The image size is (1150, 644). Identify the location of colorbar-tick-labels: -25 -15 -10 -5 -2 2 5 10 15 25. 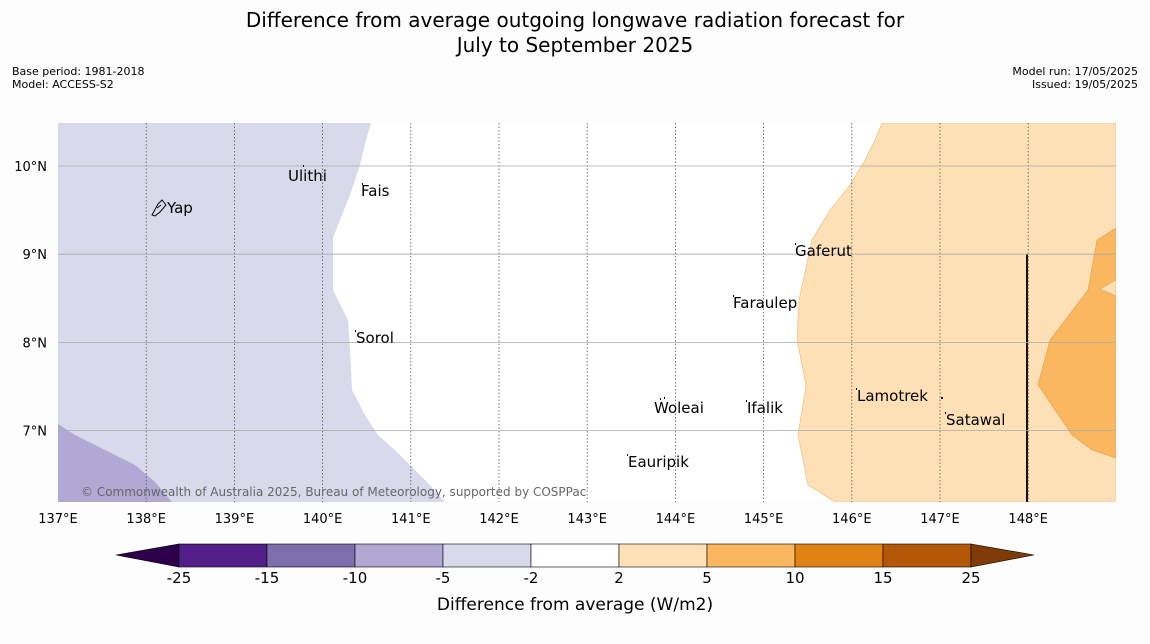
(574, 578).